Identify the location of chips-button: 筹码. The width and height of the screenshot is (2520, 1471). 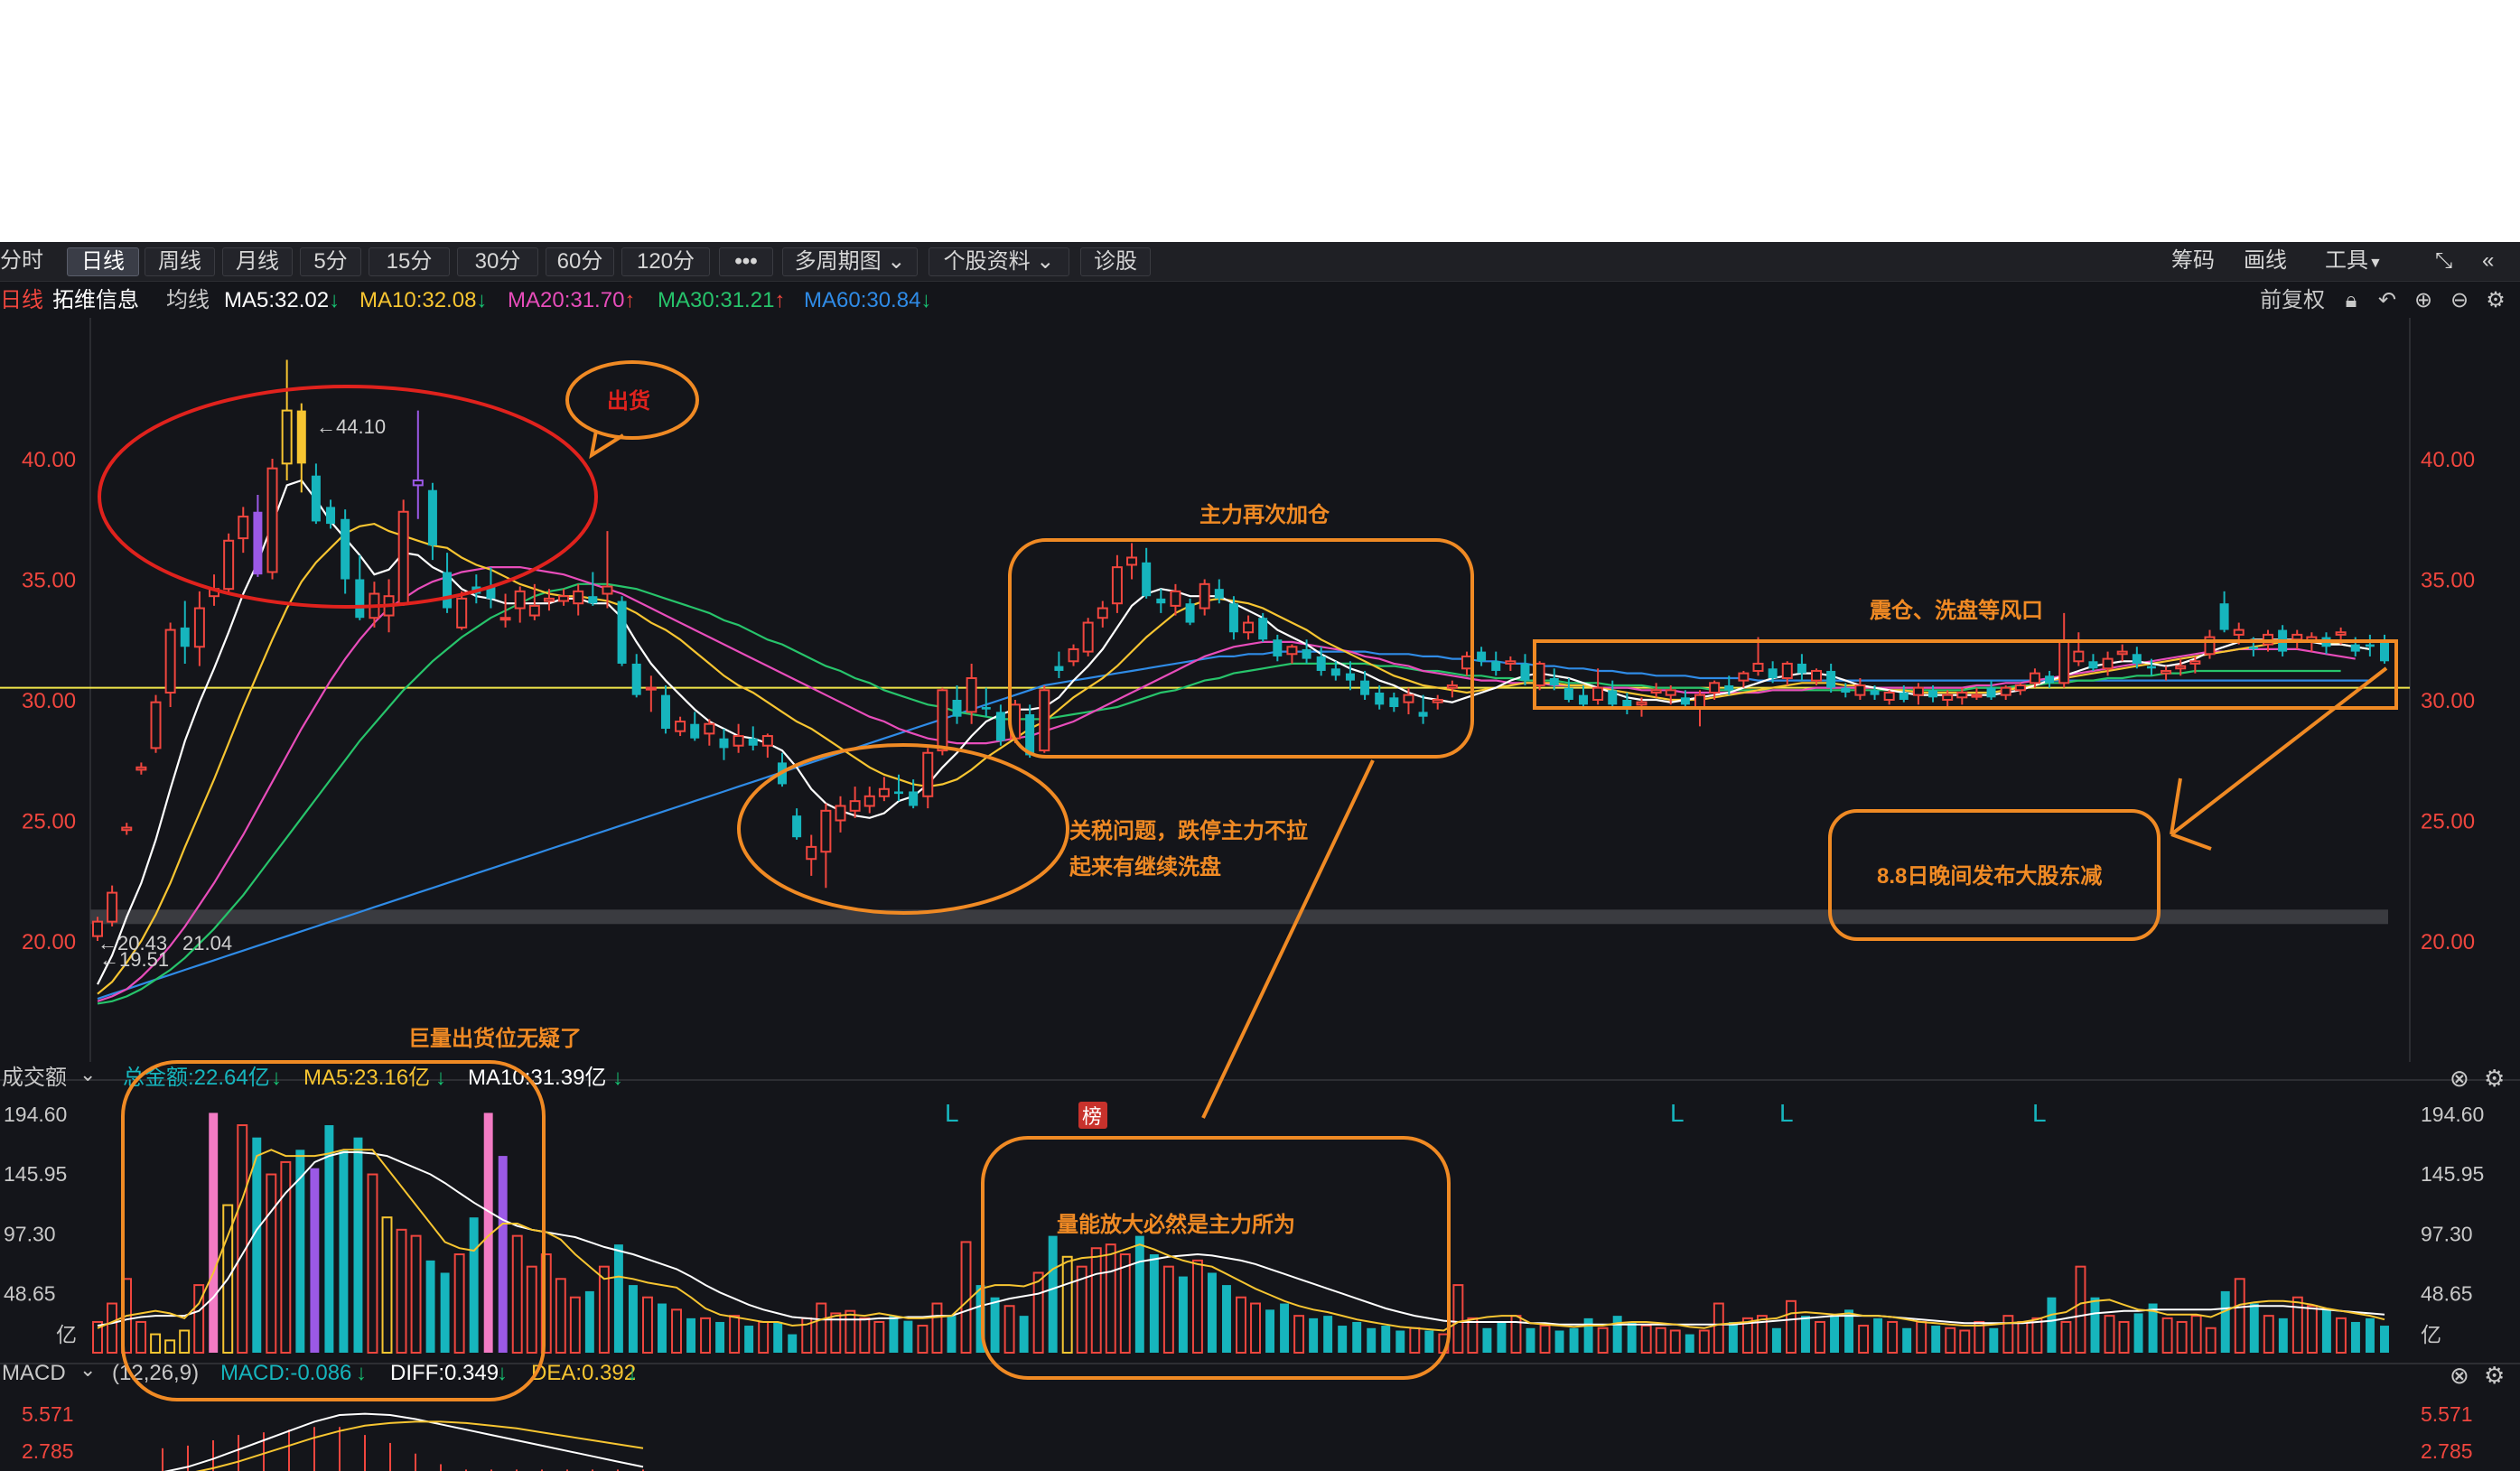
(2193, 260).